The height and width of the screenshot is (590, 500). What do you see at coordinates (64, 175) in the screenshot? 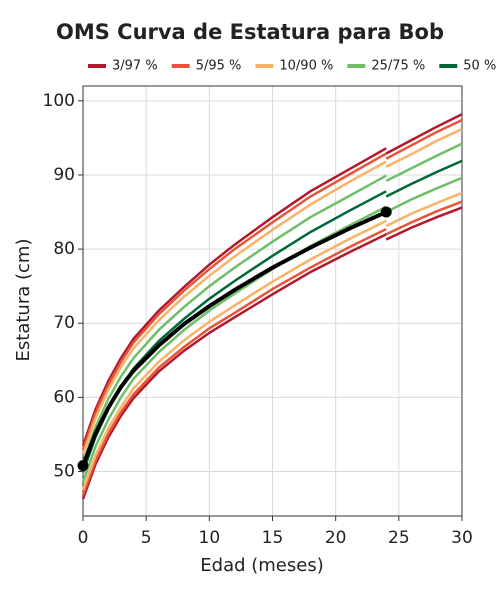
I see `y-tick-label: 90` at bounding box center [64, 175].